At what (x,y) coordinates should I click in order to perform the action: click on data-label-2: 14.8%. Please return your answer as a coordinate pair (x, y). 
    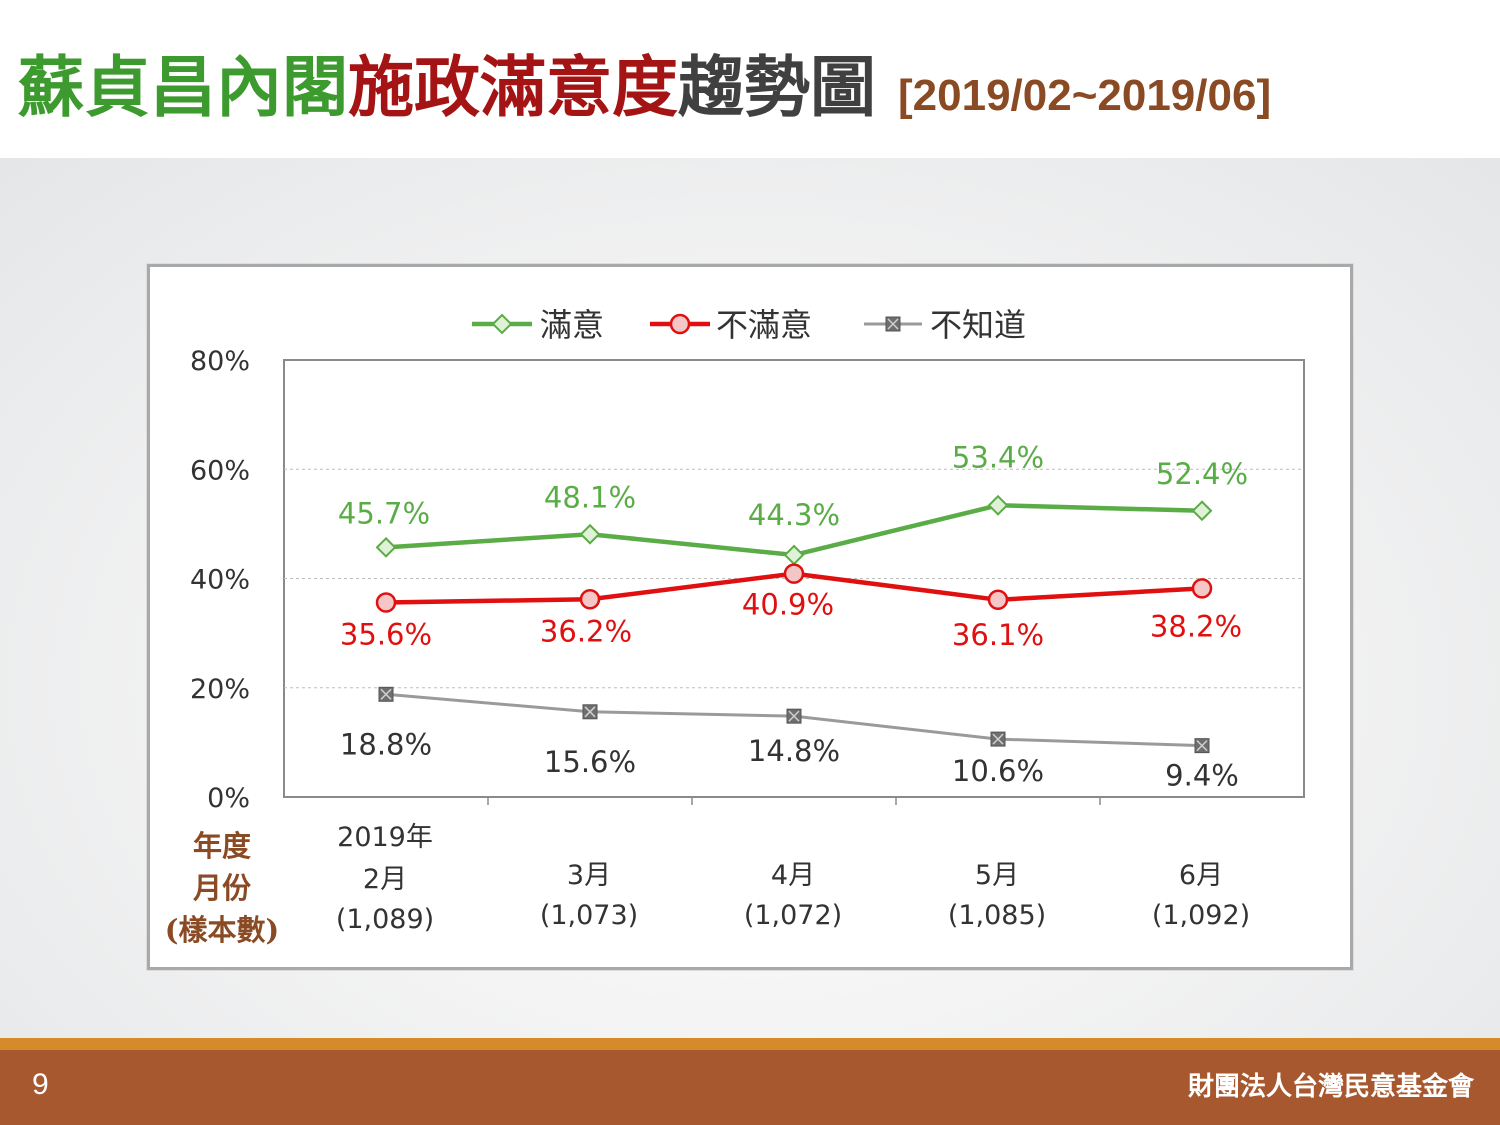
    Looking at the image, I should click on (794, 751).